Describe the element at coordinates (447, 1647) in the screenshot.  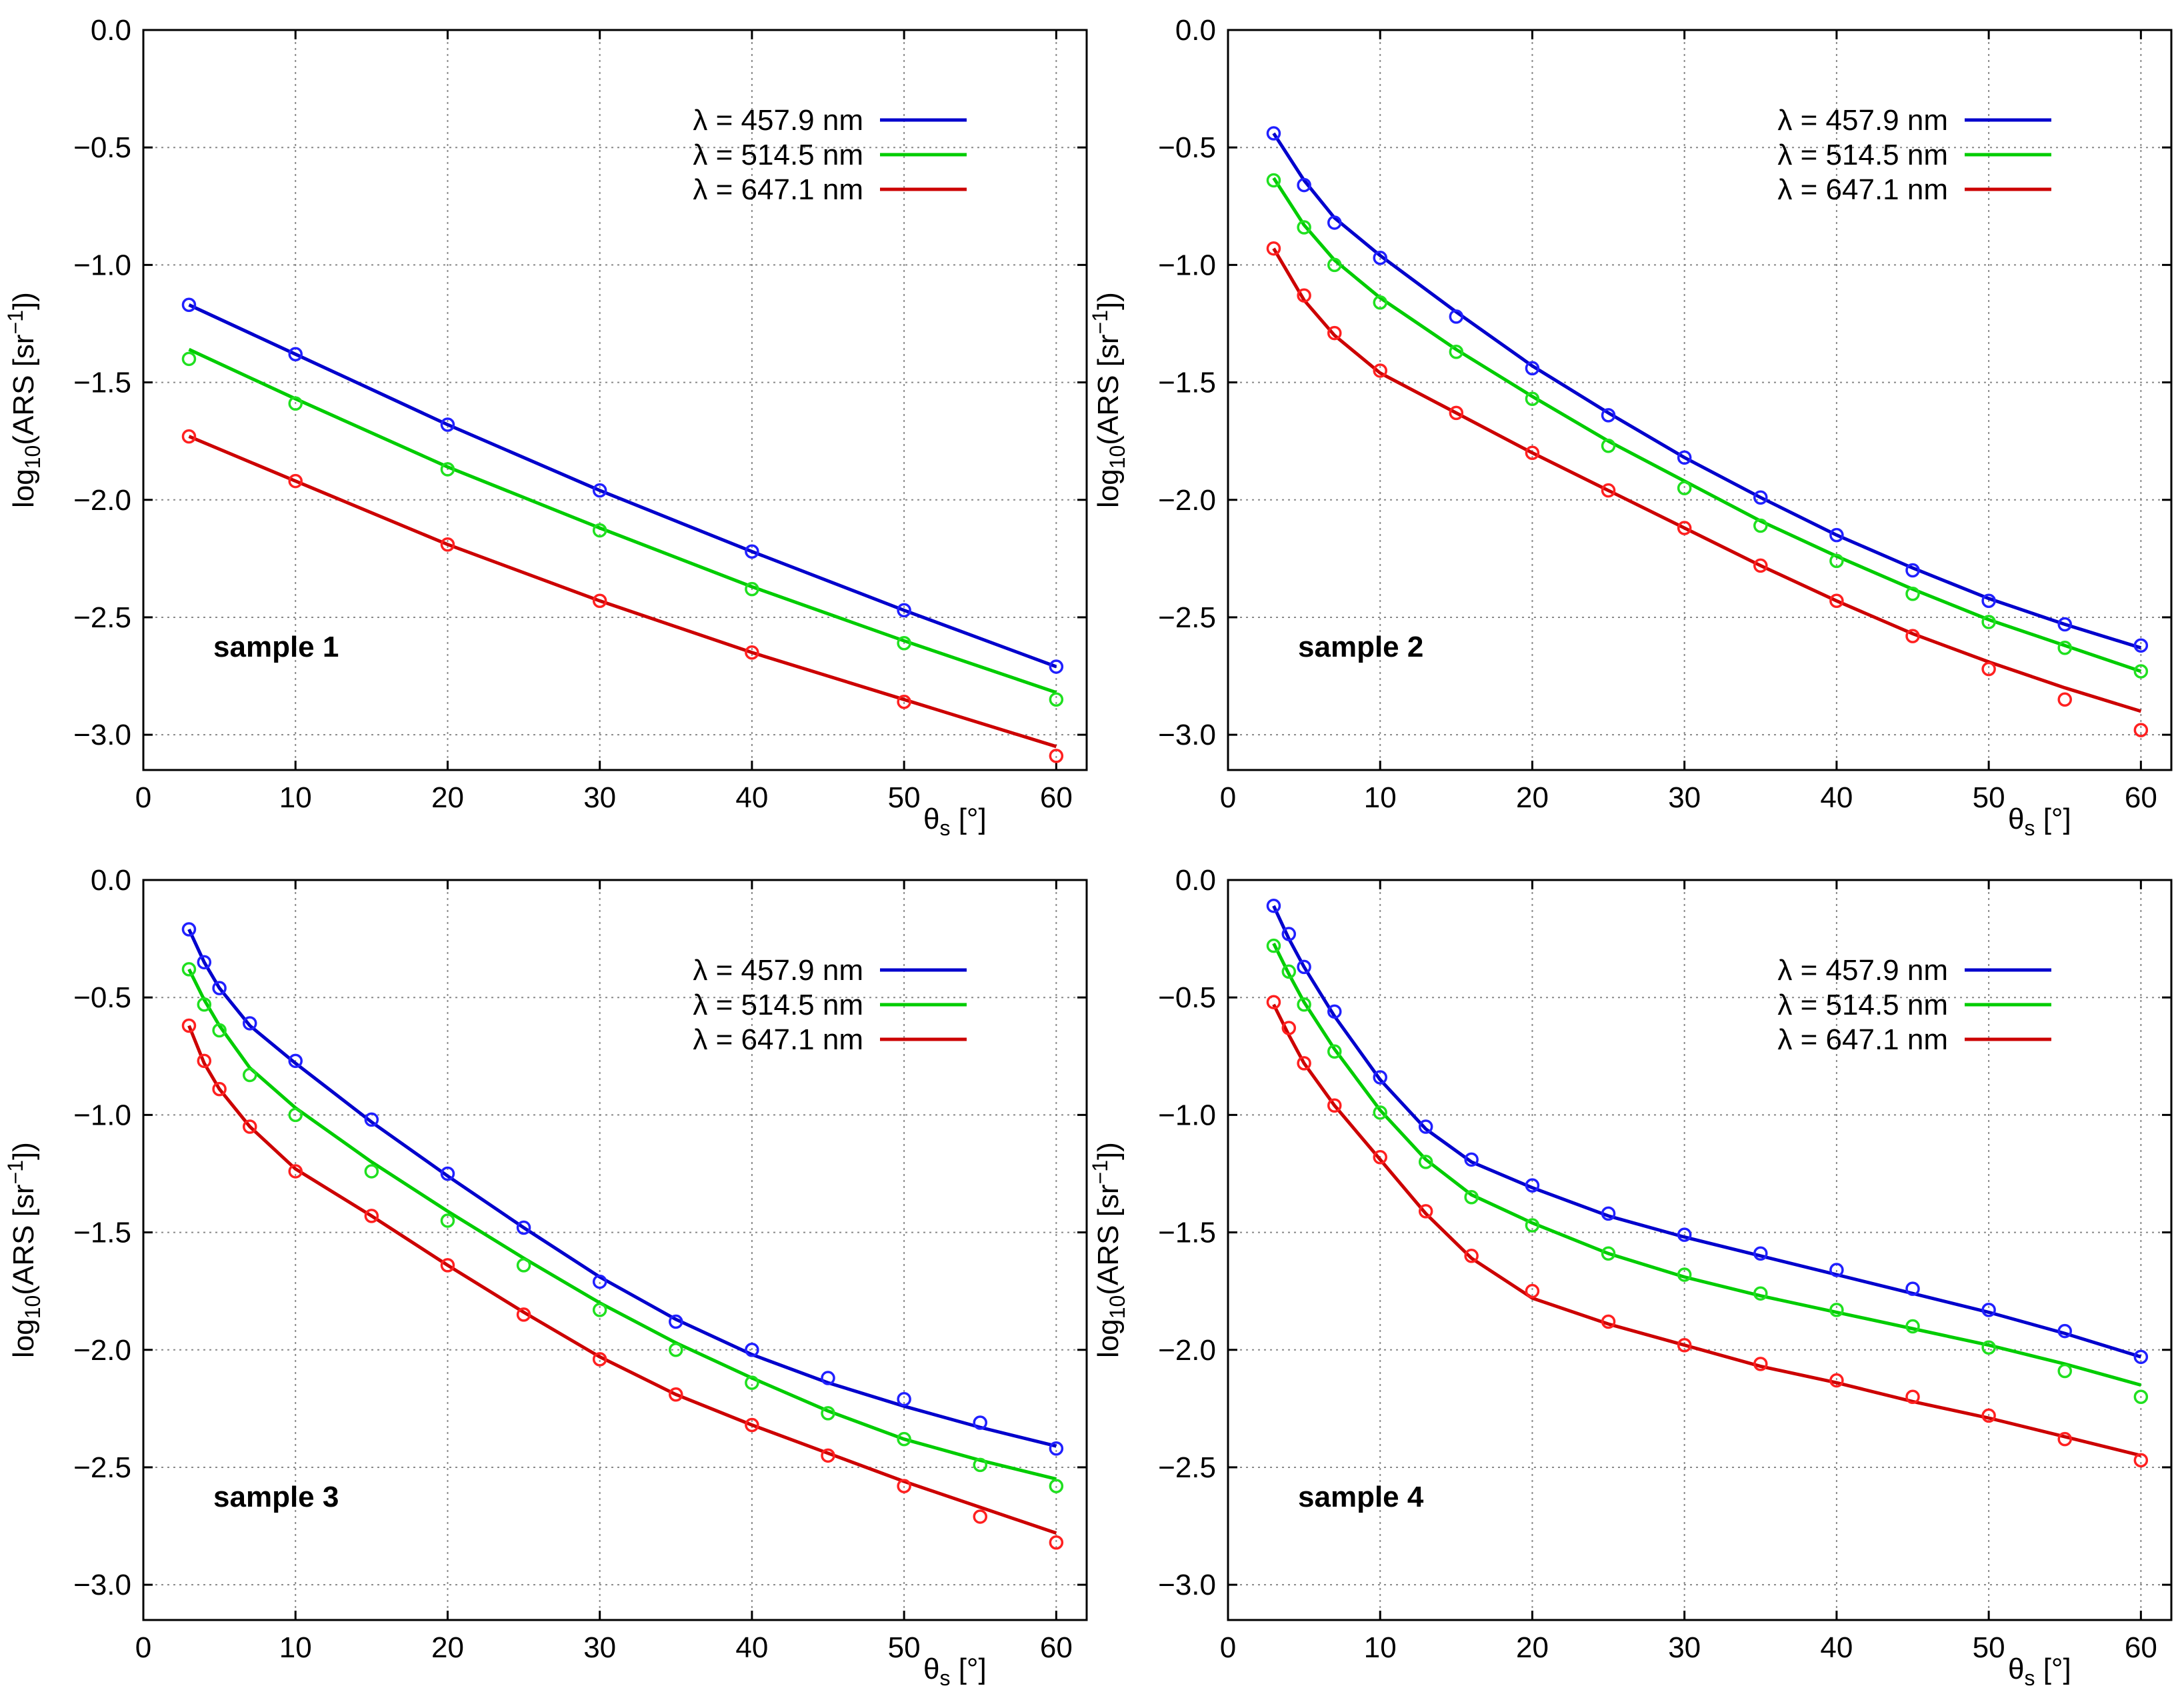
I see `x-tick-label: 20` at that location.